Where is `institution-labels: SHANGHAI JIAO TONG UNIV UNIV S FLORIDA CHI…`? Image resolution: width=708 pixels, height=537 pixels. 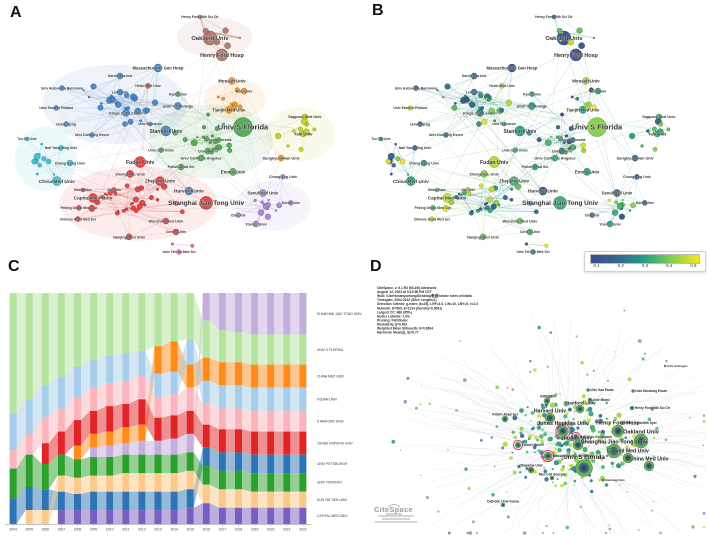
institution-labels: SHANGHAI JIAO TONG UNIV UNIV S FLORIDA CHI… is located at coordinates (339, 415).